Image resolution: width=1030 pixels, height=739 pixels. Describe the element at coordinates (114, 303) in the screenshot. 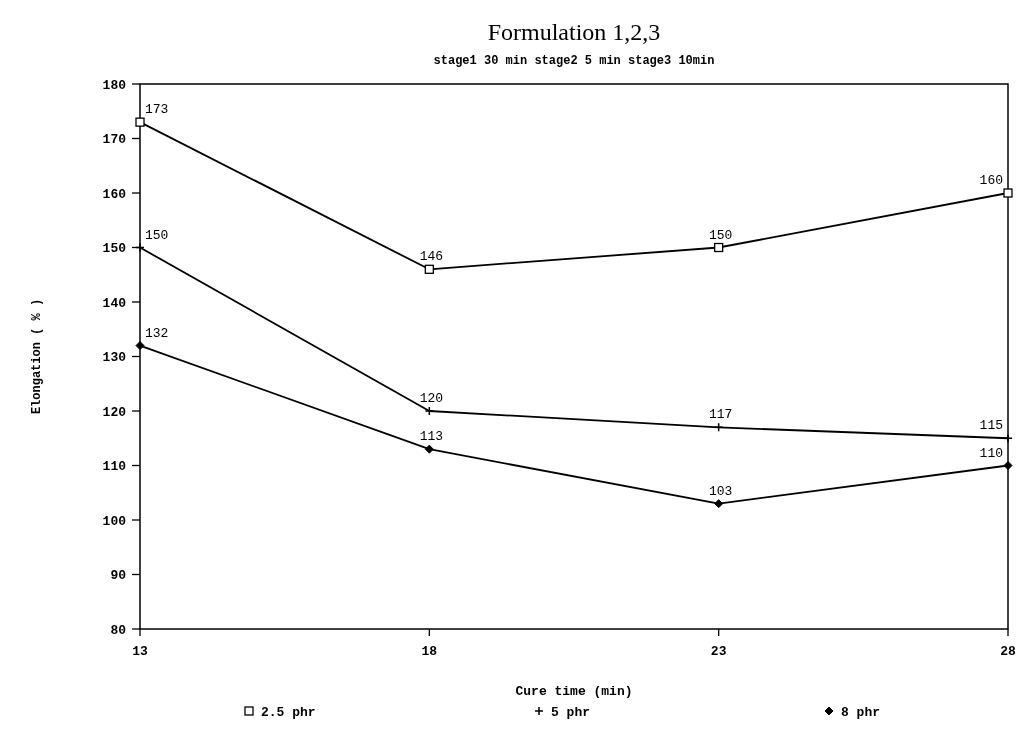

I see `y-tick-label: 140` at that location.